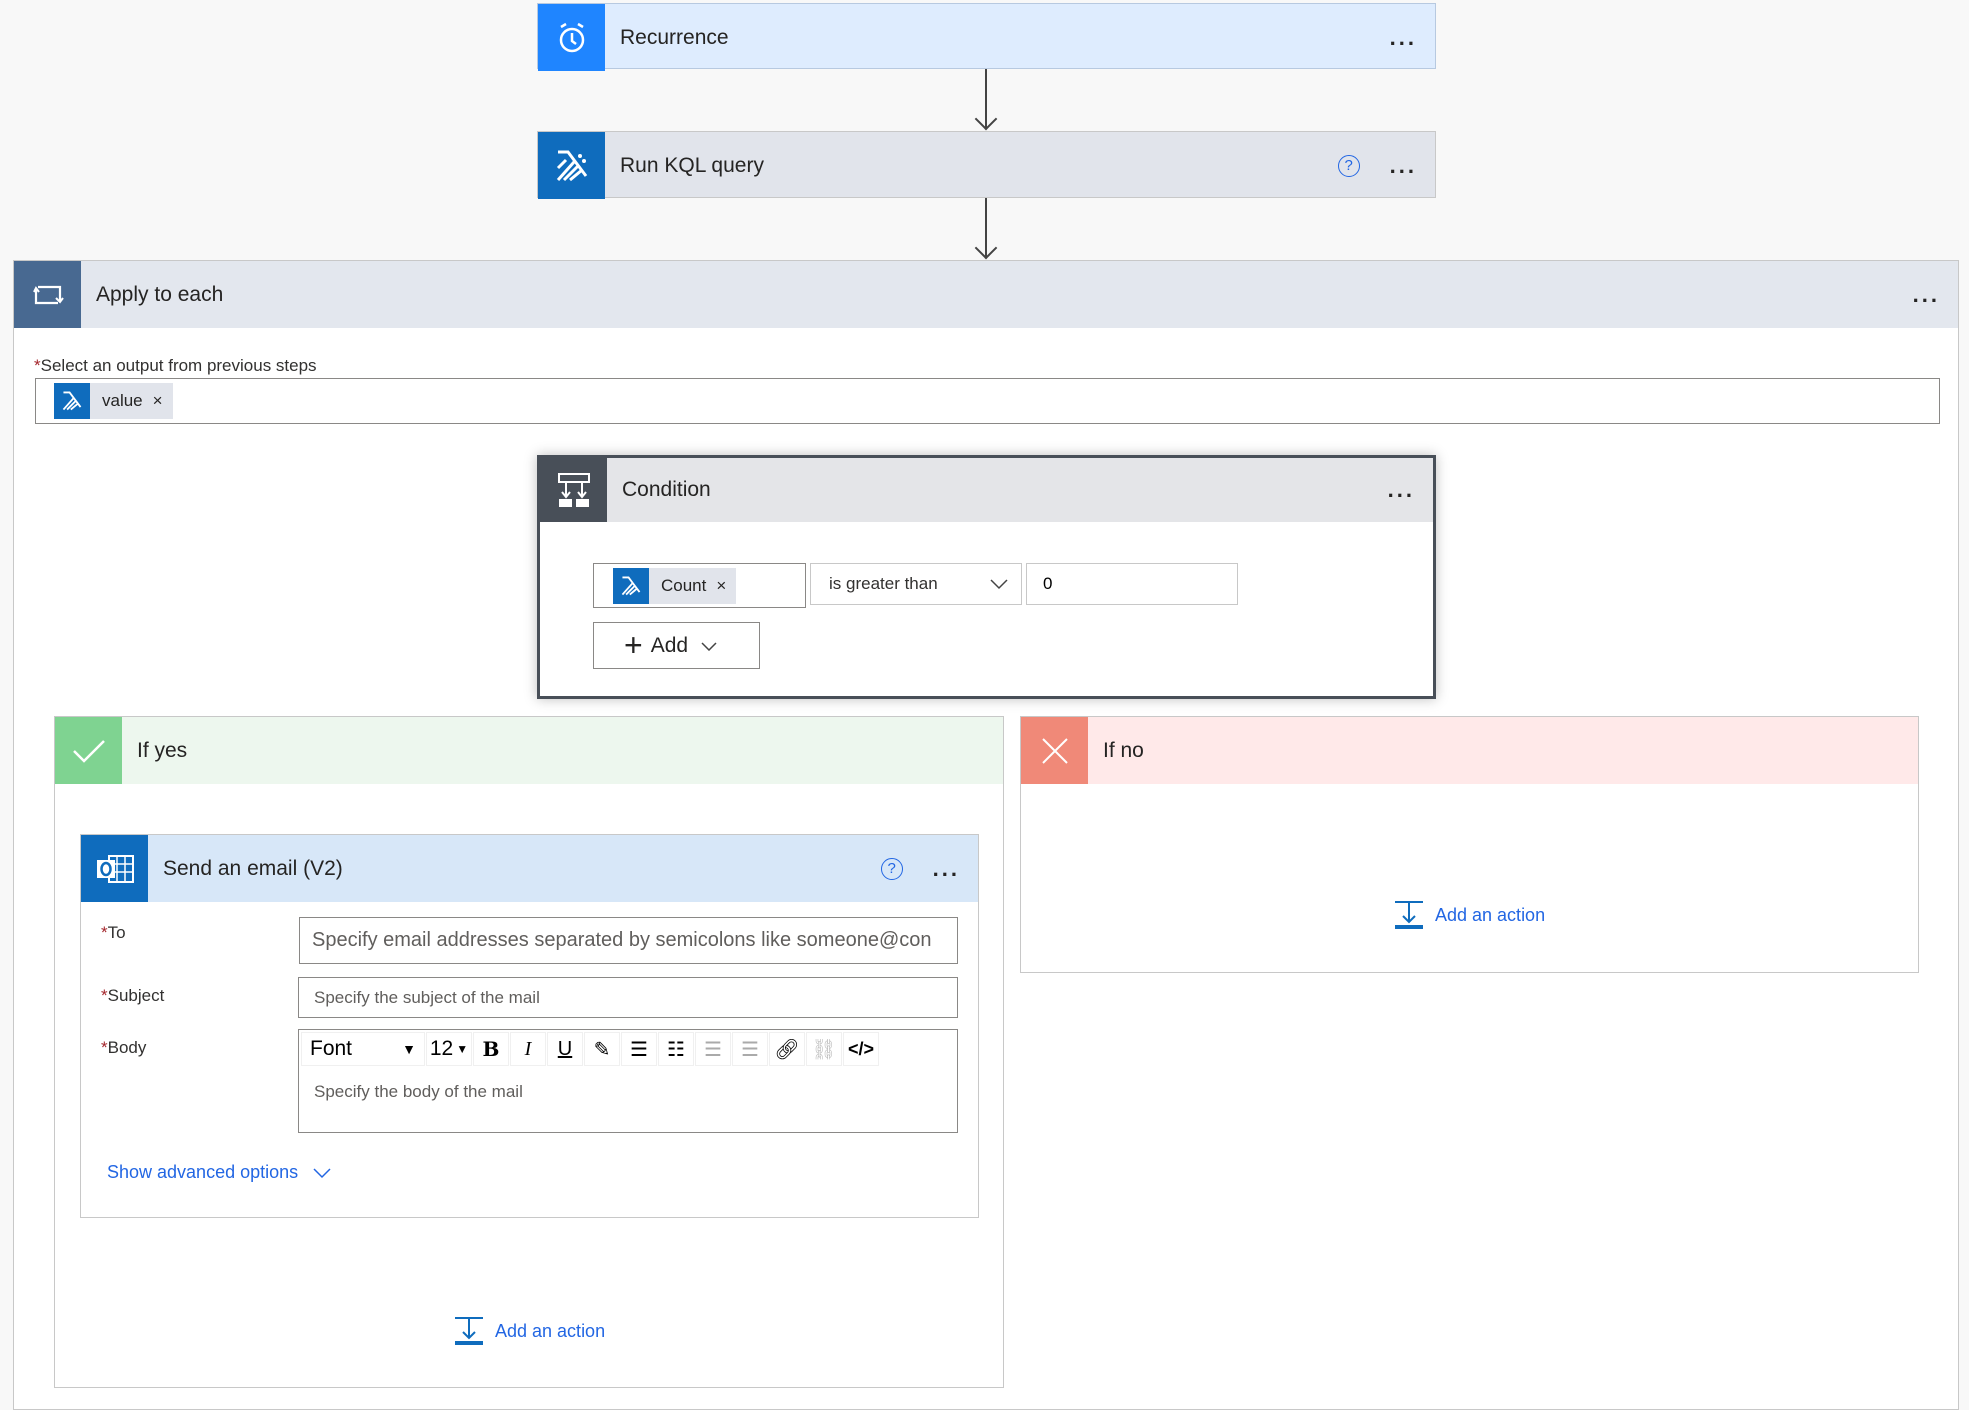  Describe the element at coordinates (633, 645) in the screenshot. I see `plus-icon: +` at that location.